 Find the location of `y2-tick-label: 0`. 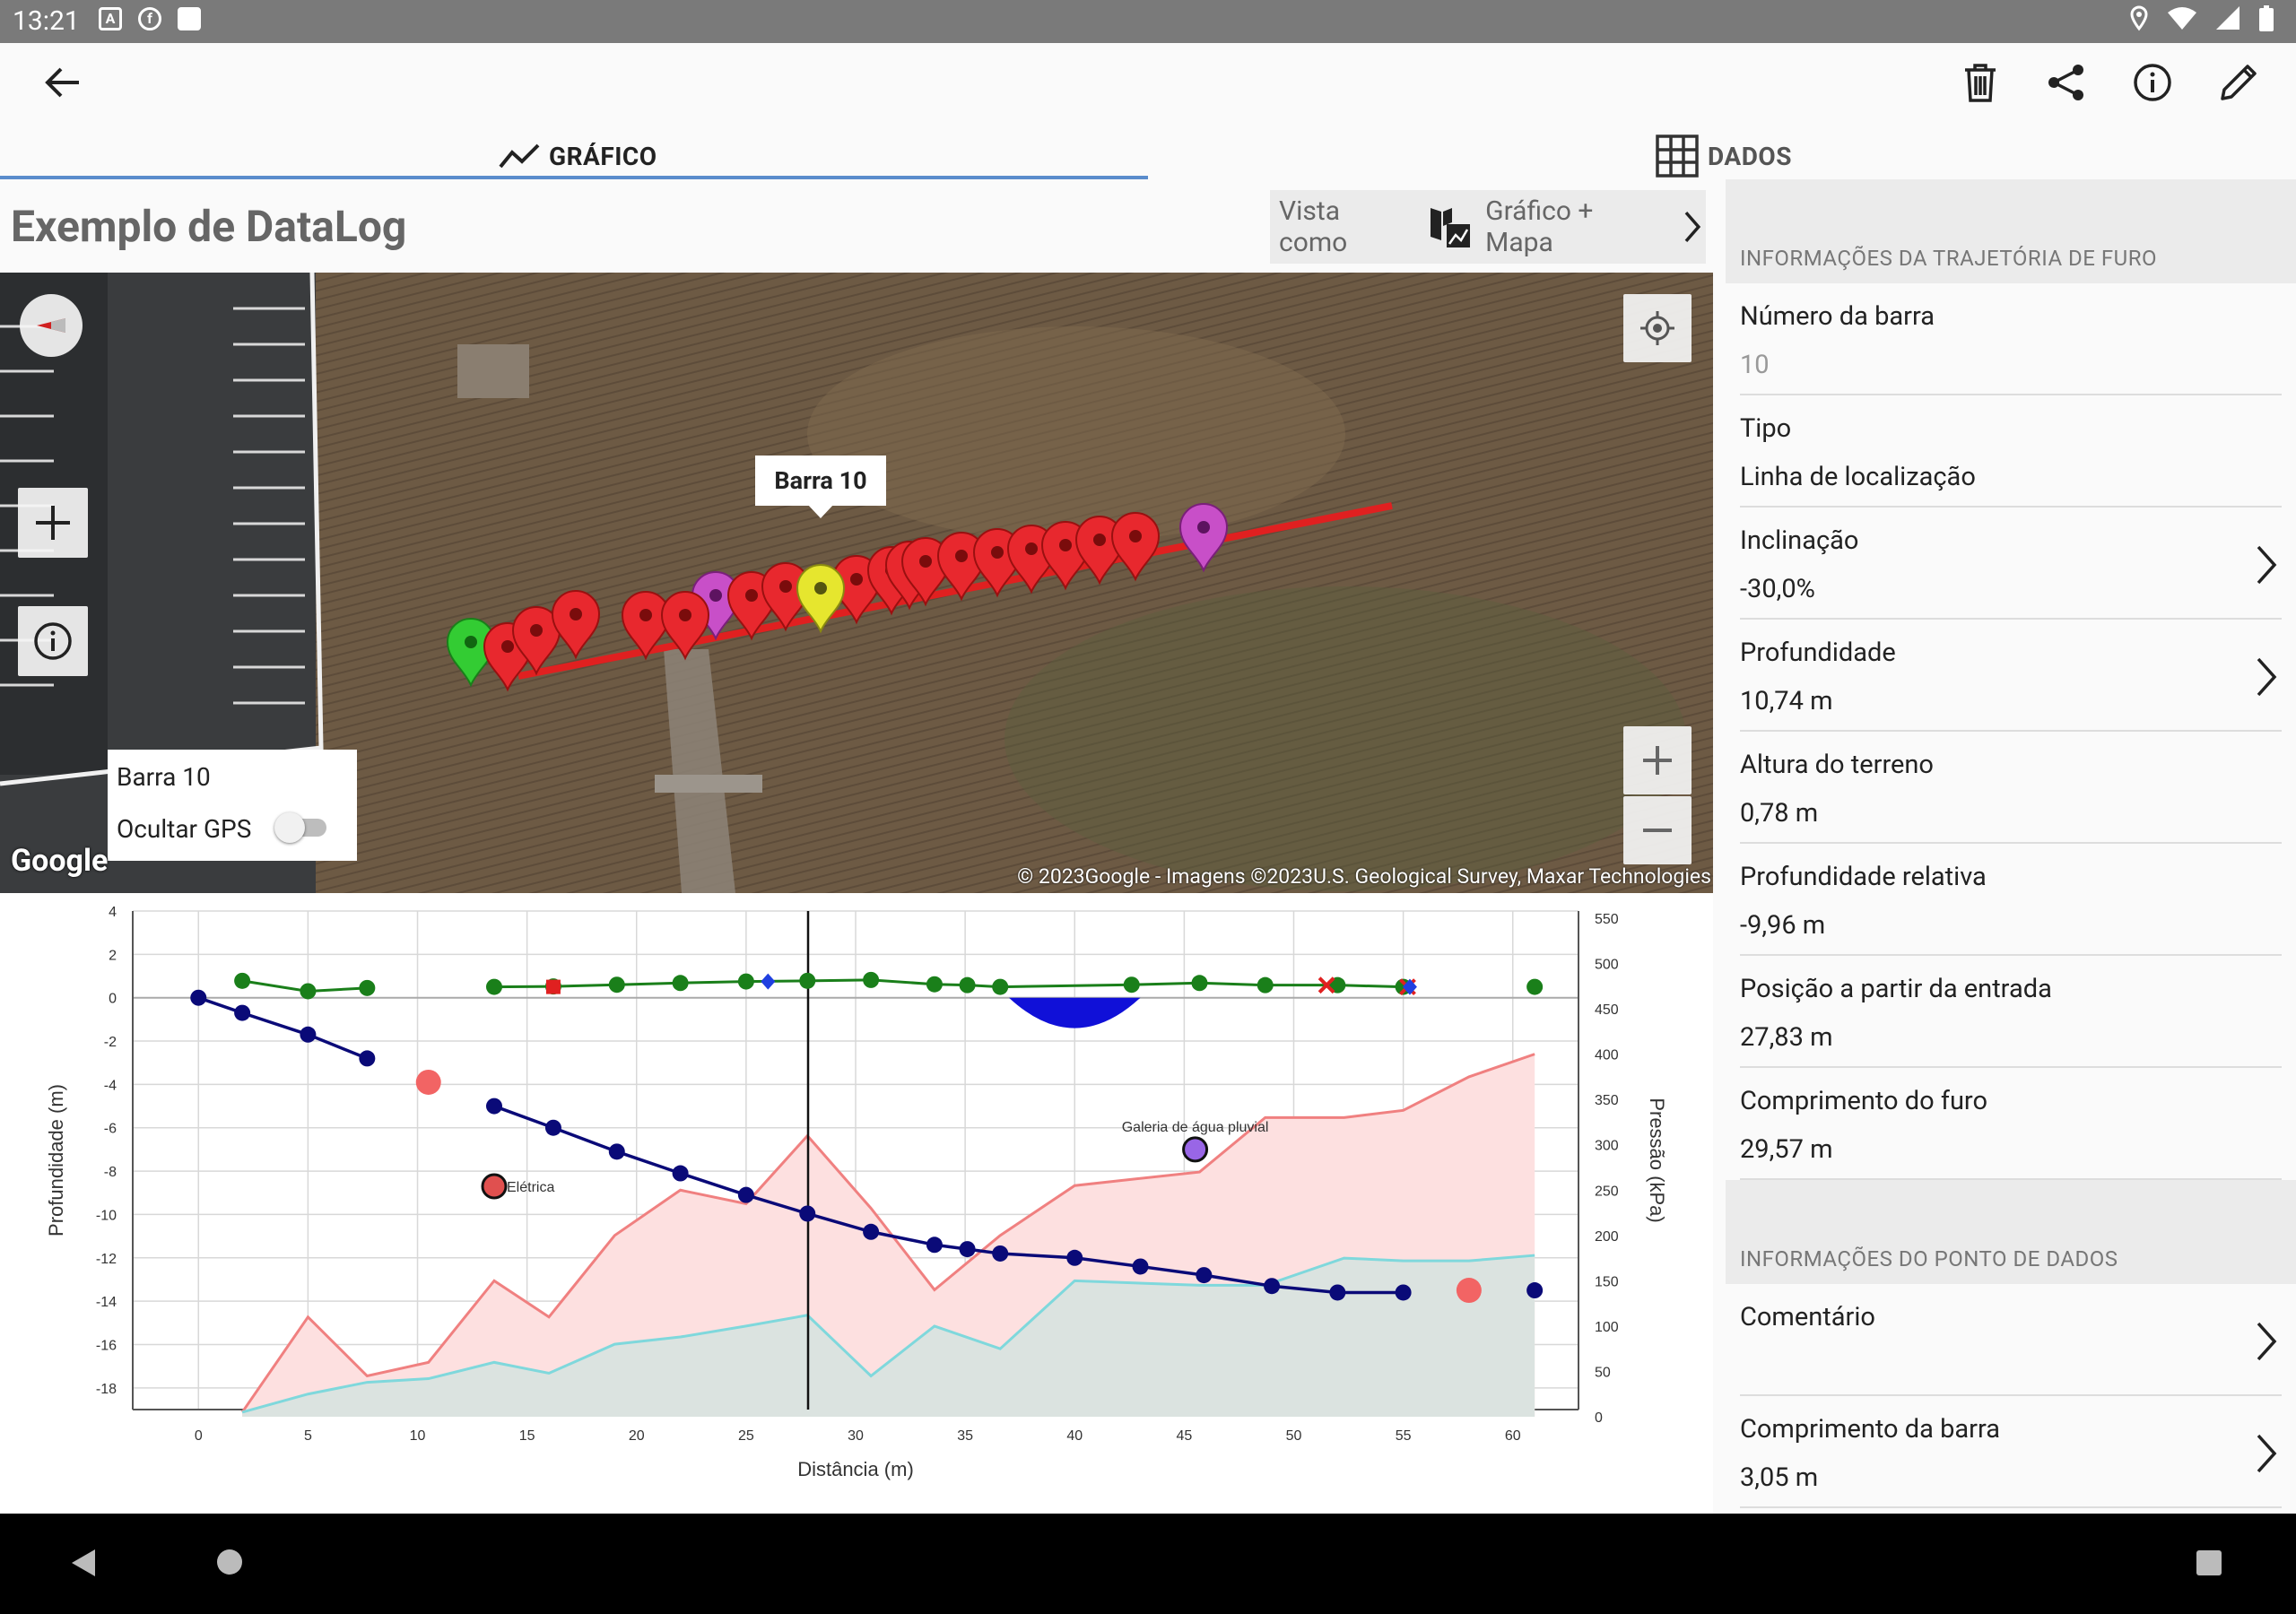

y2-tick-label: 0 is located at coordinates (1599, 1418).